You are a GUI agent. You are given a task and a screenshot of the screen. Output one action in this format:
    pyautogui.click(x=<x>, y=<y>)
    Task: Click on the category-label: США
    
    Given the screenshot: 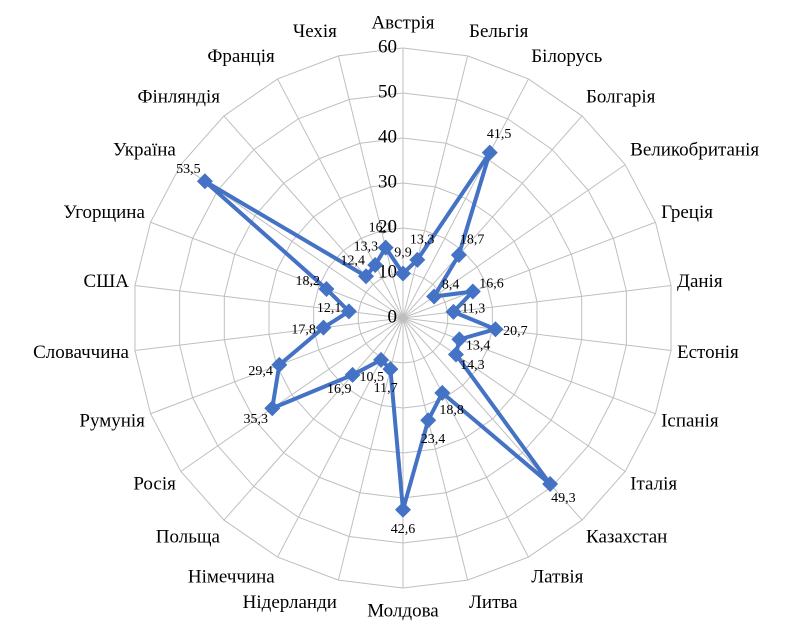 What is the action you would take?
    pyautogui.click(x=106, y=281)
    